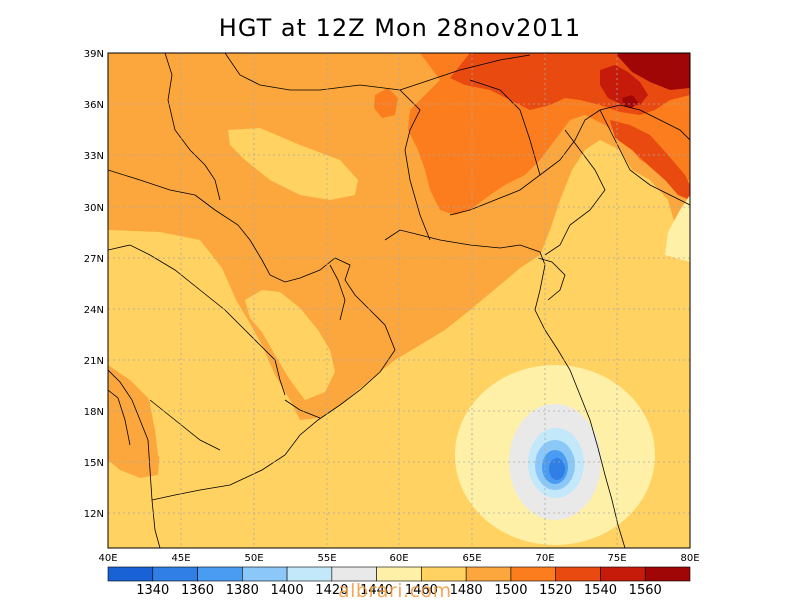  I want to click on contour-1520-patch, so click(386, 103).